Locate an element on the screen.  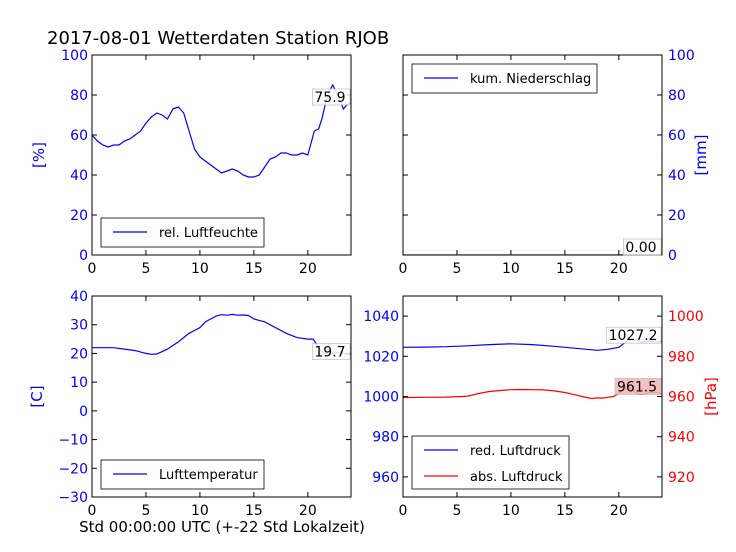
last-value-label: 19.7 is located at coordinates (329, 353).